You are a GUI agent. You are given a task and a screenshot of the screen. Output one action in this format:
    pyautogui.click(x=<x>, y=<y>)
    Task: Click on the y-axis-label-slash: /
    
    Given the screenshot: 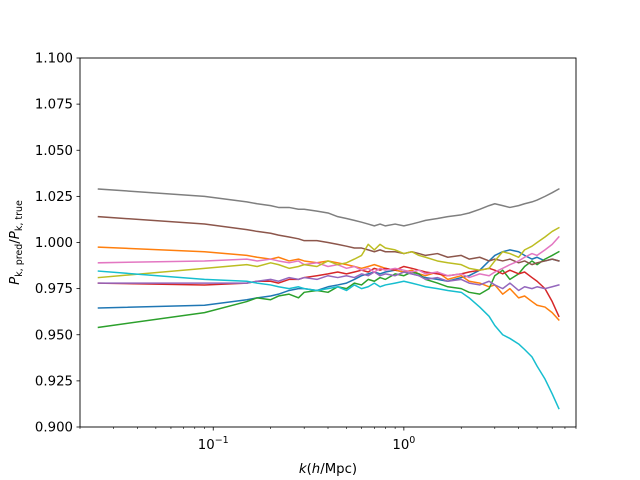 What is the action you would take?
    pyautogui.click(x=15, y=241)
    